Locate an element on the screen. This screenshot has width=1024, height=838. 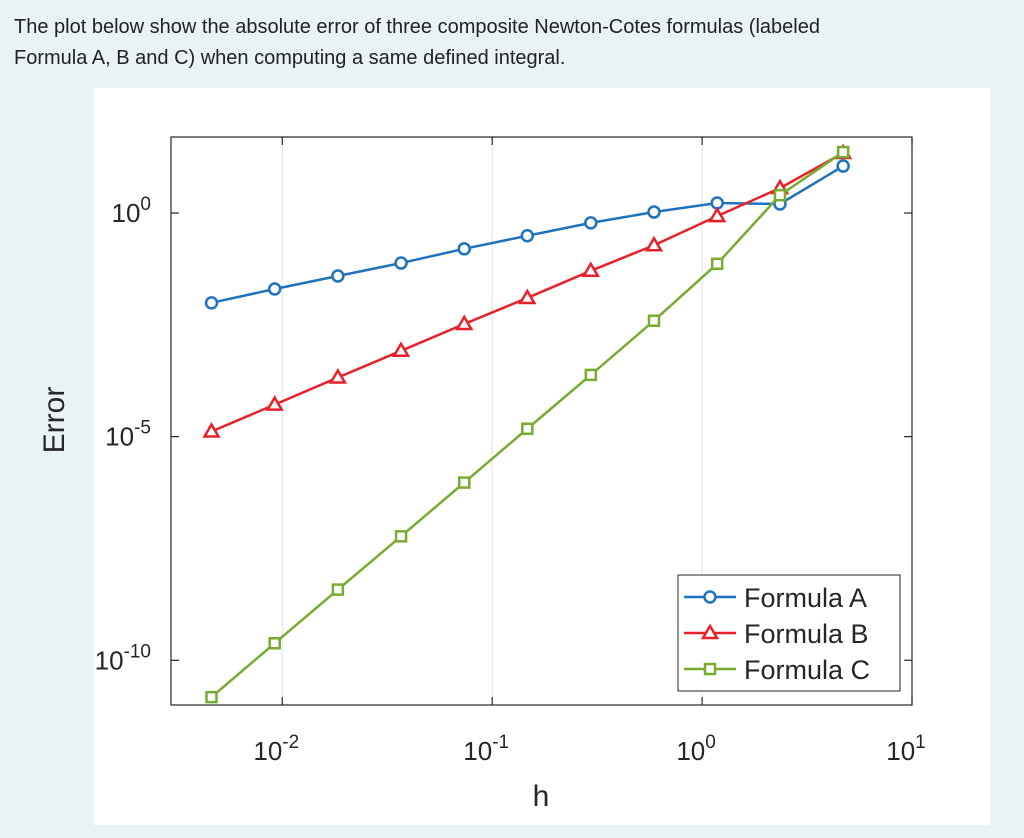
y-tick-label: 10⁰ is located at coordinates (132, 211).